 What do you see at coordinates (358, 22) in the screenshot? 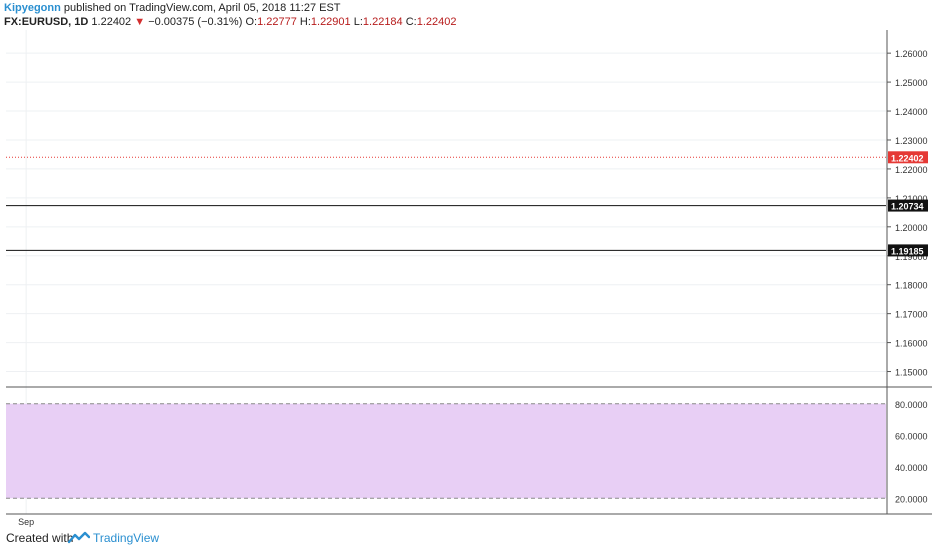
I see `low-label: L:` at bounding box center [358, 22].